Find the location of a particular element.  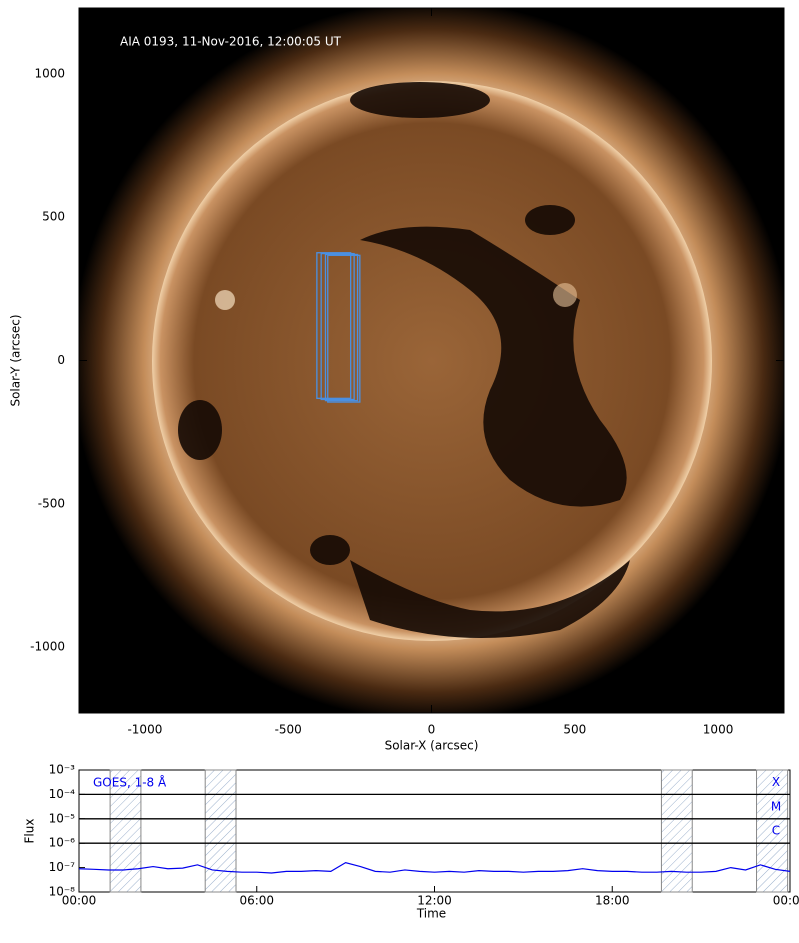

y-tick-label: -500 is located at coordinates (51, 503).